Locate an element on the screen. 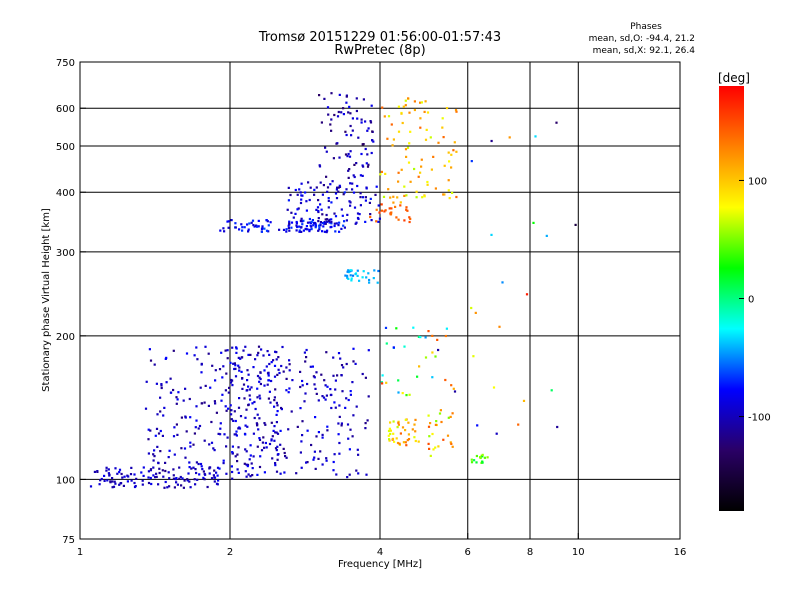 Image resolution: width=800 pixels, height=600 pixels. colorbar-label: [deg] is located at coordinates (734, 78).